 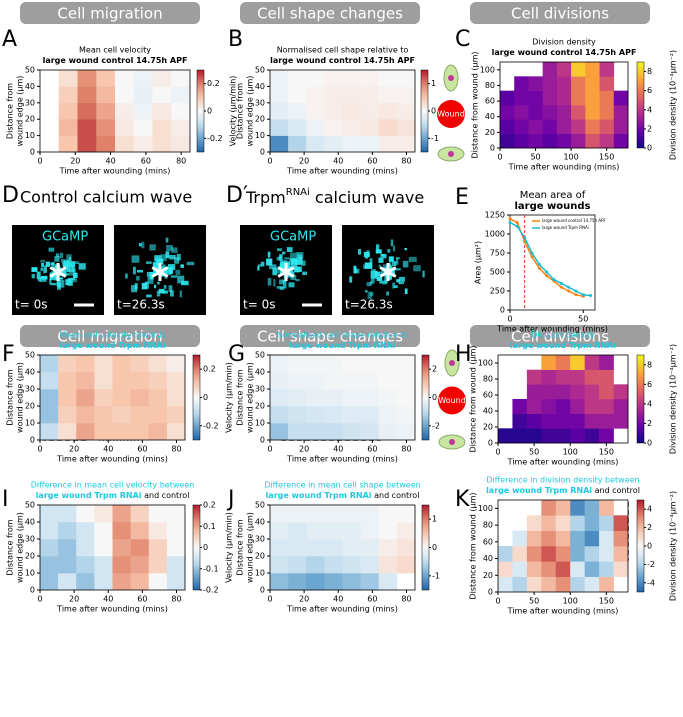 What do you see at coordinates (65, 237) in the screenshot?
I see `channel-label: GCaMP` at bounding box center [65, 237].